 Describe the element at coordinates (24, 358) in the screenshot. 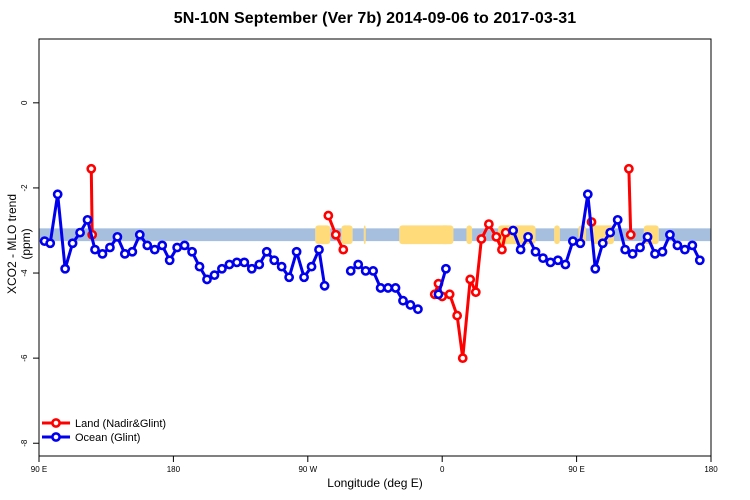

I see `y-tick-label-3: -6` at that location.